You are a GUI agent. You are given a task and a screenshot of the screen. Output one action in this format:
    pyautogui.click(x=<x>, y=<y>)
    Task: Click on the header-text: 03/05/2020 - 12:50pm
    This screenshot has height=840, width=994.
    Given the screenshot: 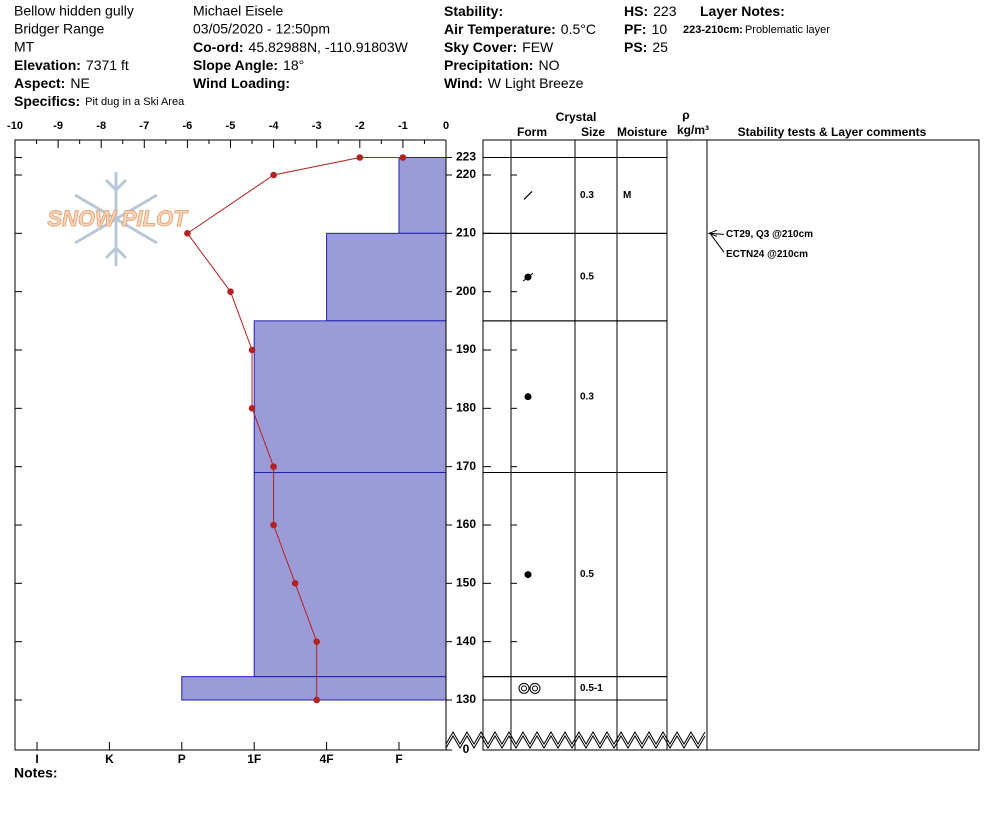 What is the action you would take?
    pyautogui.click(x=261, y=29)
    